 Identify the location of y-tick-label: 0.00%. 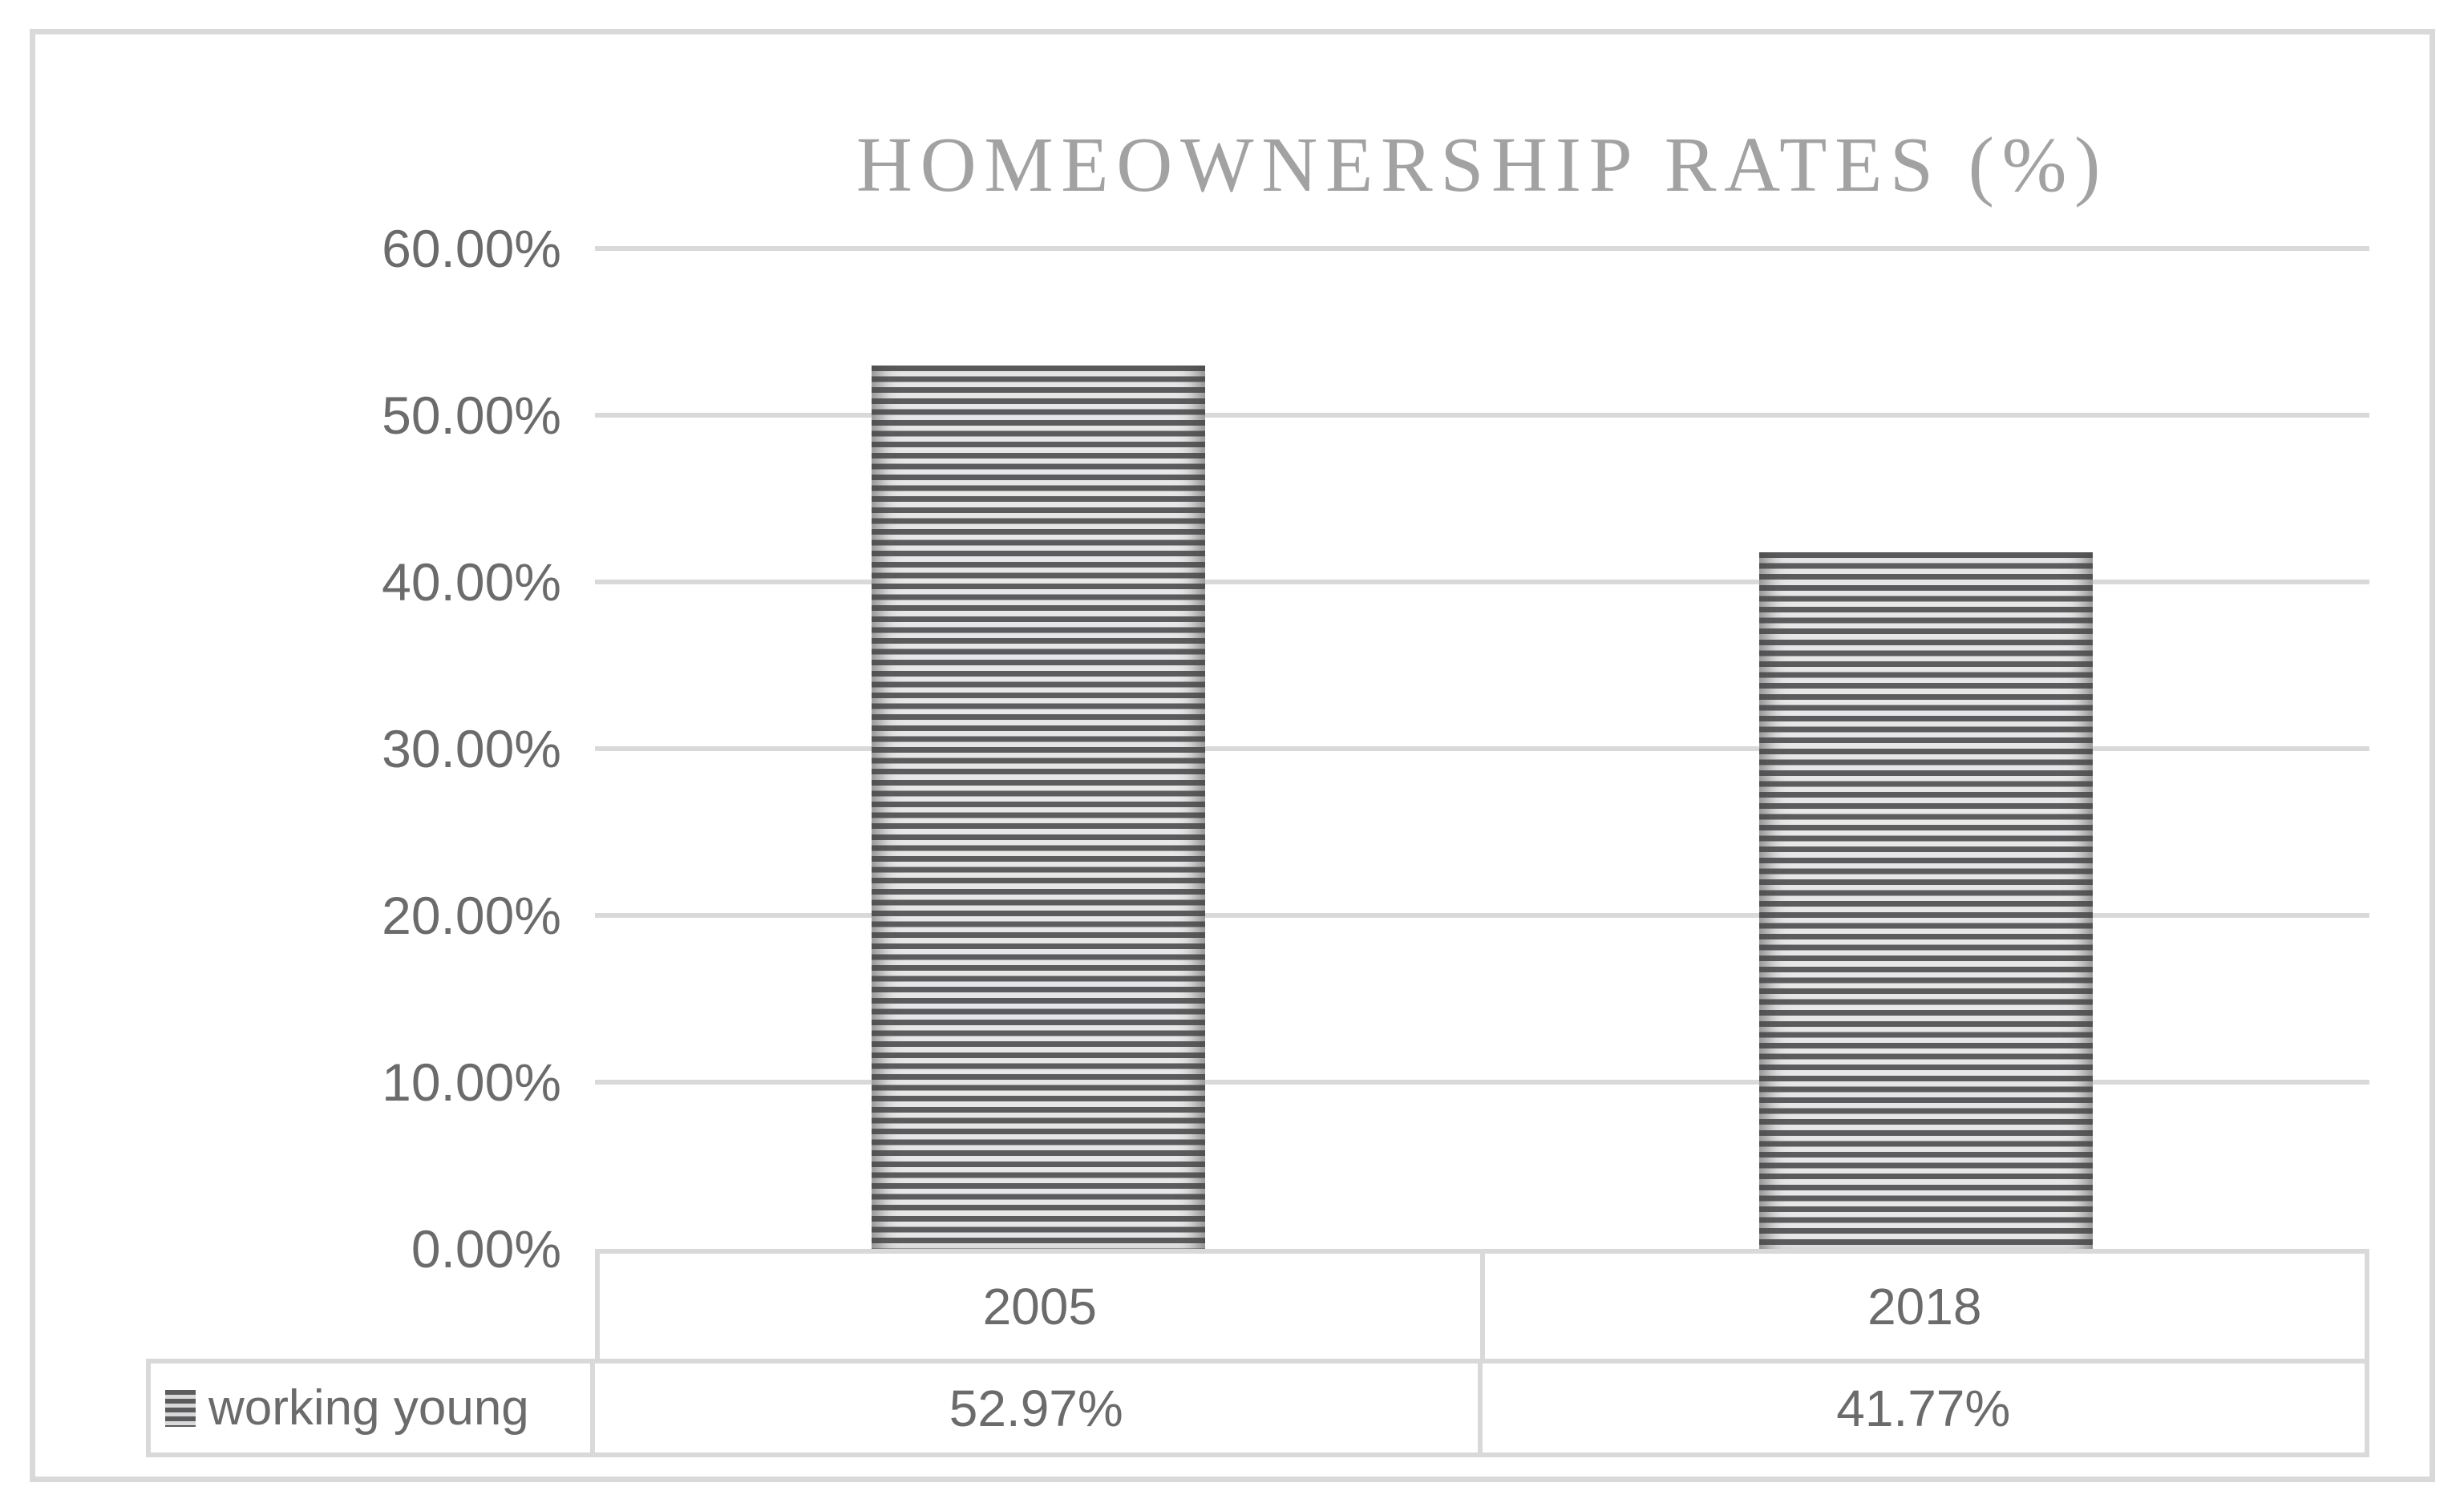
(486, 1249).